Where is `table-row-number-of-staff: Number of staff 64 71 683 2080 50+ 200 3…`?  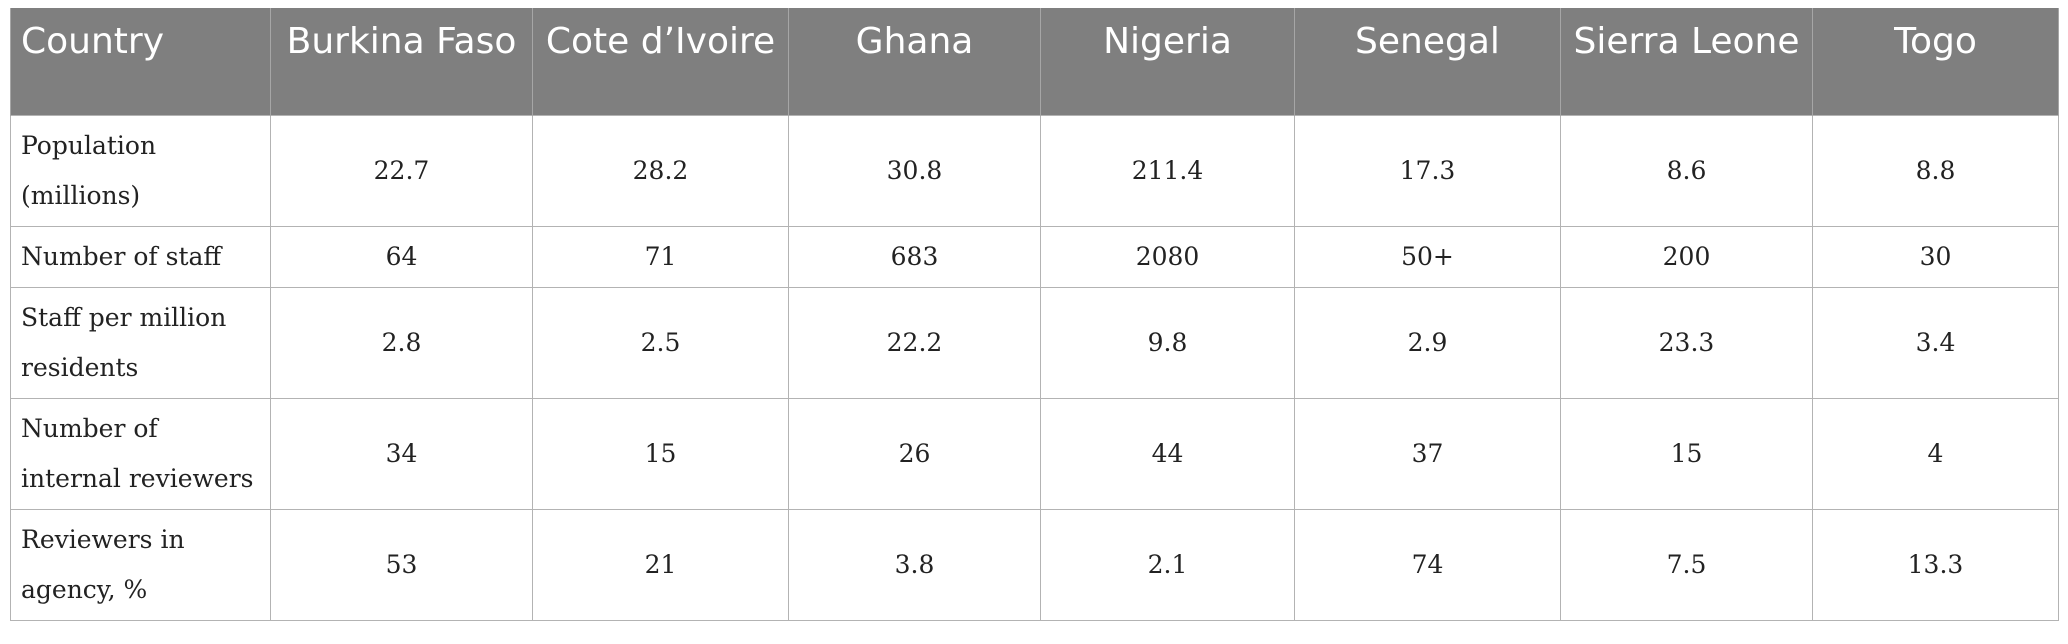 table-row-number-of-staff: Number of staff 64 71 683 2080 50+ 200 3… is located at coordinates (1034, 256).